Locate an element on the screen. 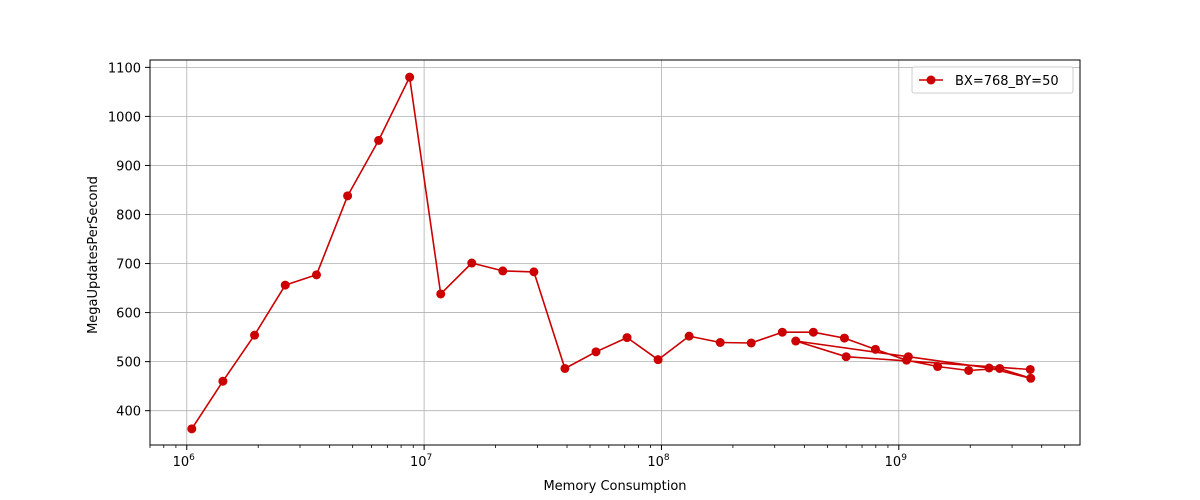  legend: BX=768_BY=50 is located at coordinates (992, 80).